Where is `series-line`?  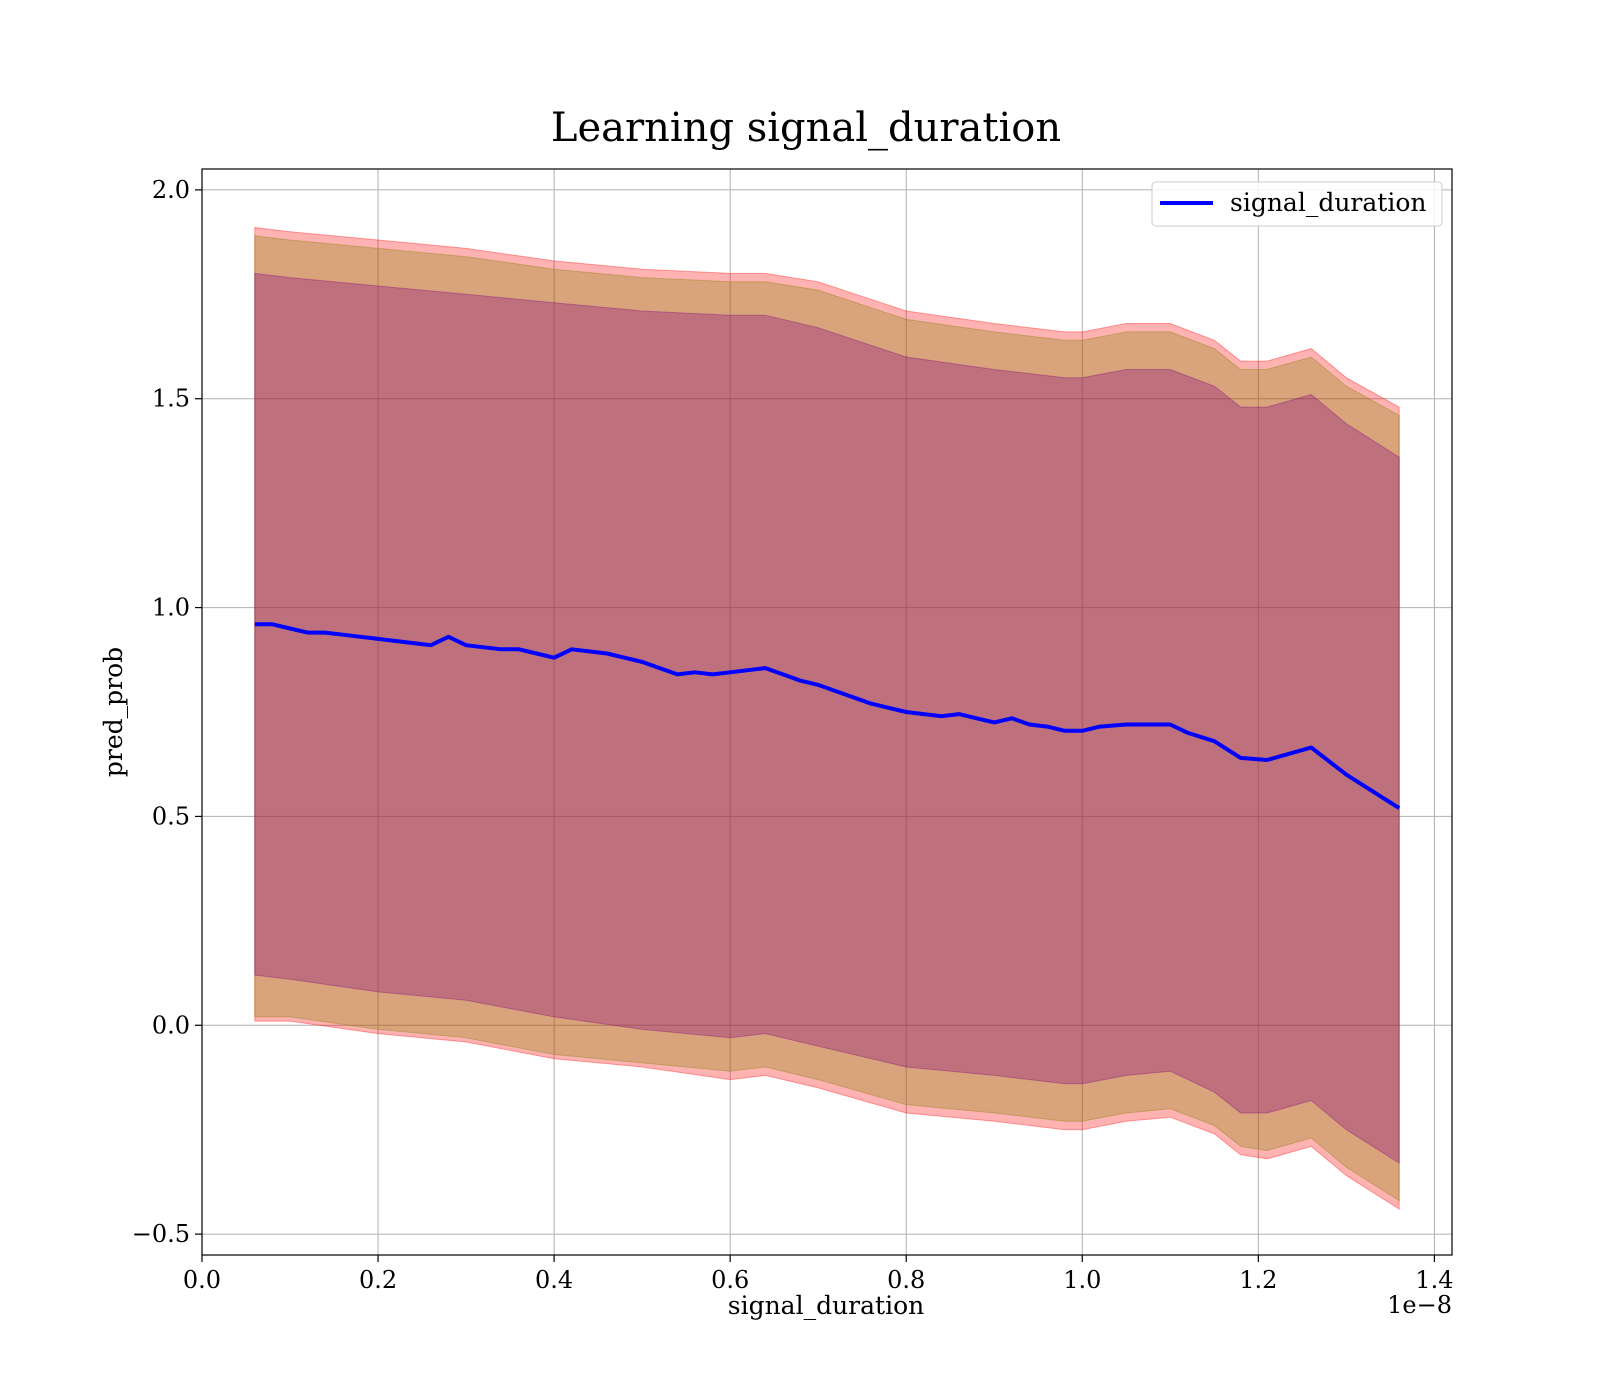 series-line is located at coordinates (827, 716).